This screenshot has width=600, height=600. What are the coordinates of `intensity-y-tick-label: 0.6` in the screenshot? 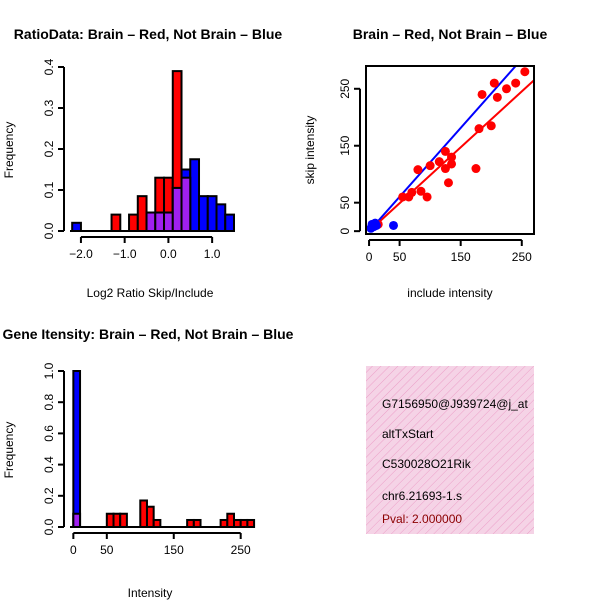 It's located at (49, 433).